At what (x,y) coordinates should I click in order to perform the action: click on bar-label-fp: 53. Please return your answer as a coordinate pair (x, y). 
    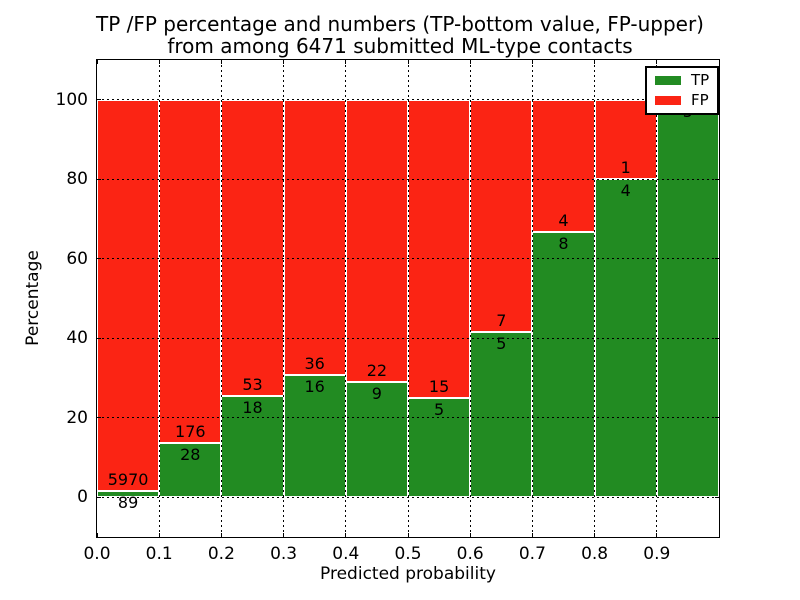
    Looking at the image, I should click on (252, 385).